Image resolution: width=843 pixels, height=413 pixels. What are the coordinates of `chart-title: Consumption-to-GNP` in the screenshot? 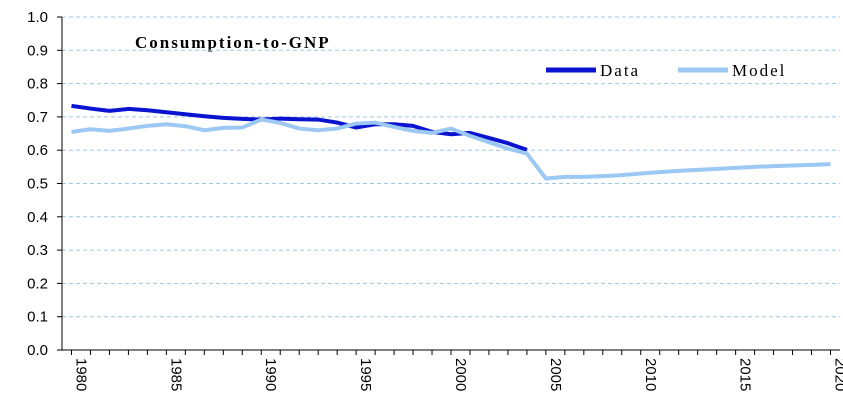 It's located at (233, 42).